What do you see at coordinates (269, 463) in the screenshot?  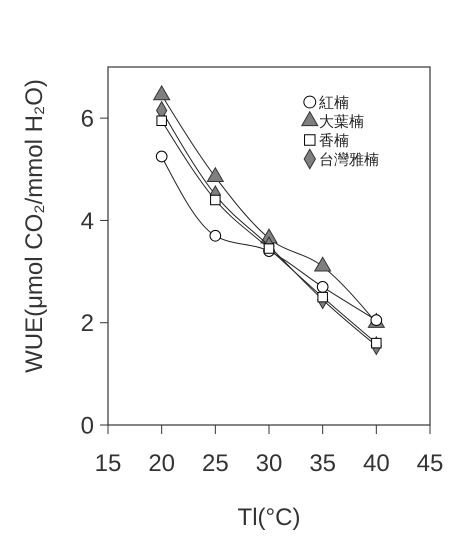 I see `x-tick-label: 30` at bounding box center [269, 463].